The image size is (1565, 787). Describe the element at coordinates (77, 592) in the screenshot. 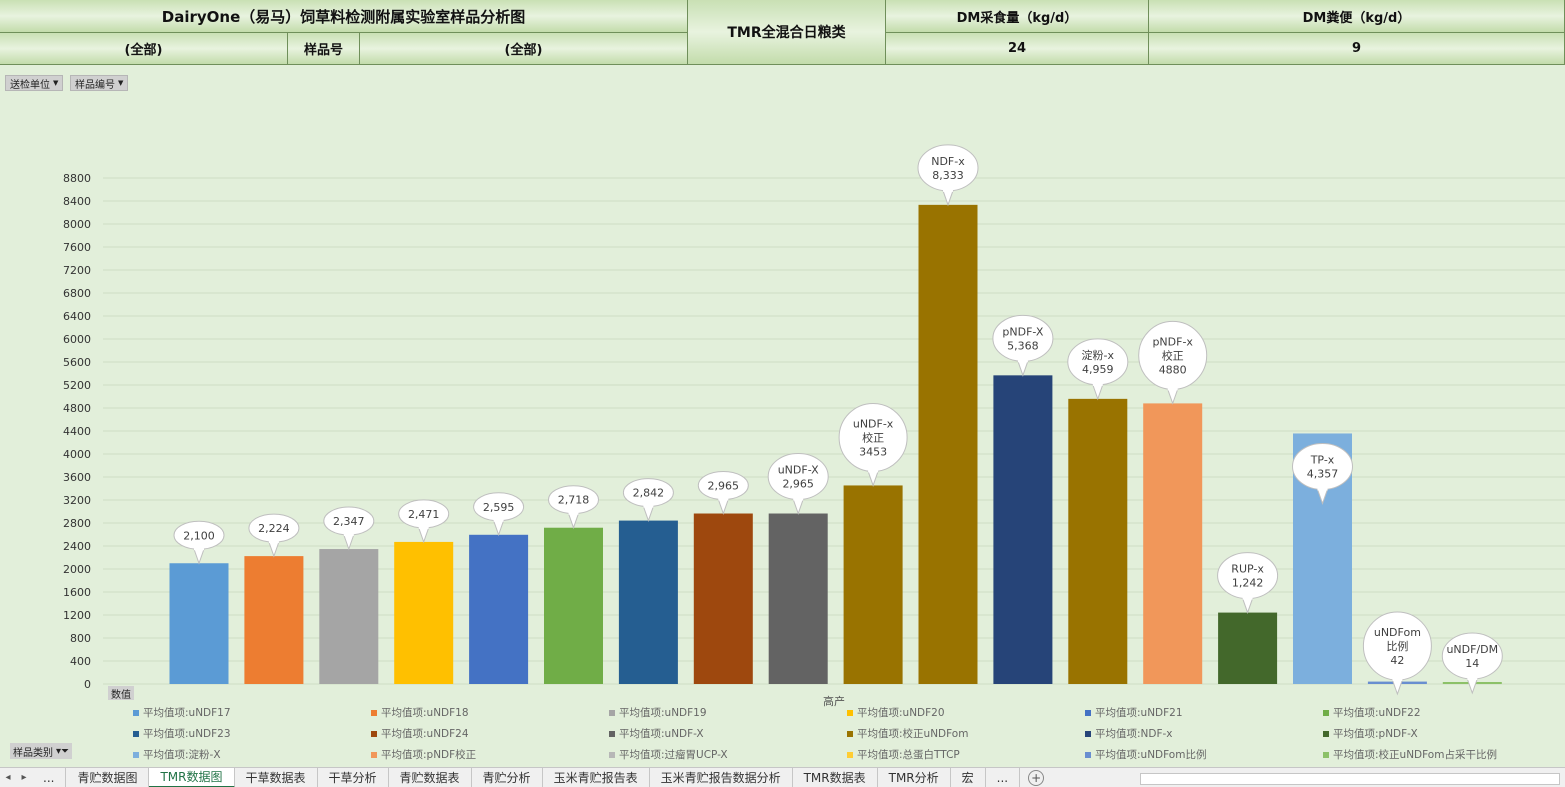

I see `y-tick-label: 1600` at that location.